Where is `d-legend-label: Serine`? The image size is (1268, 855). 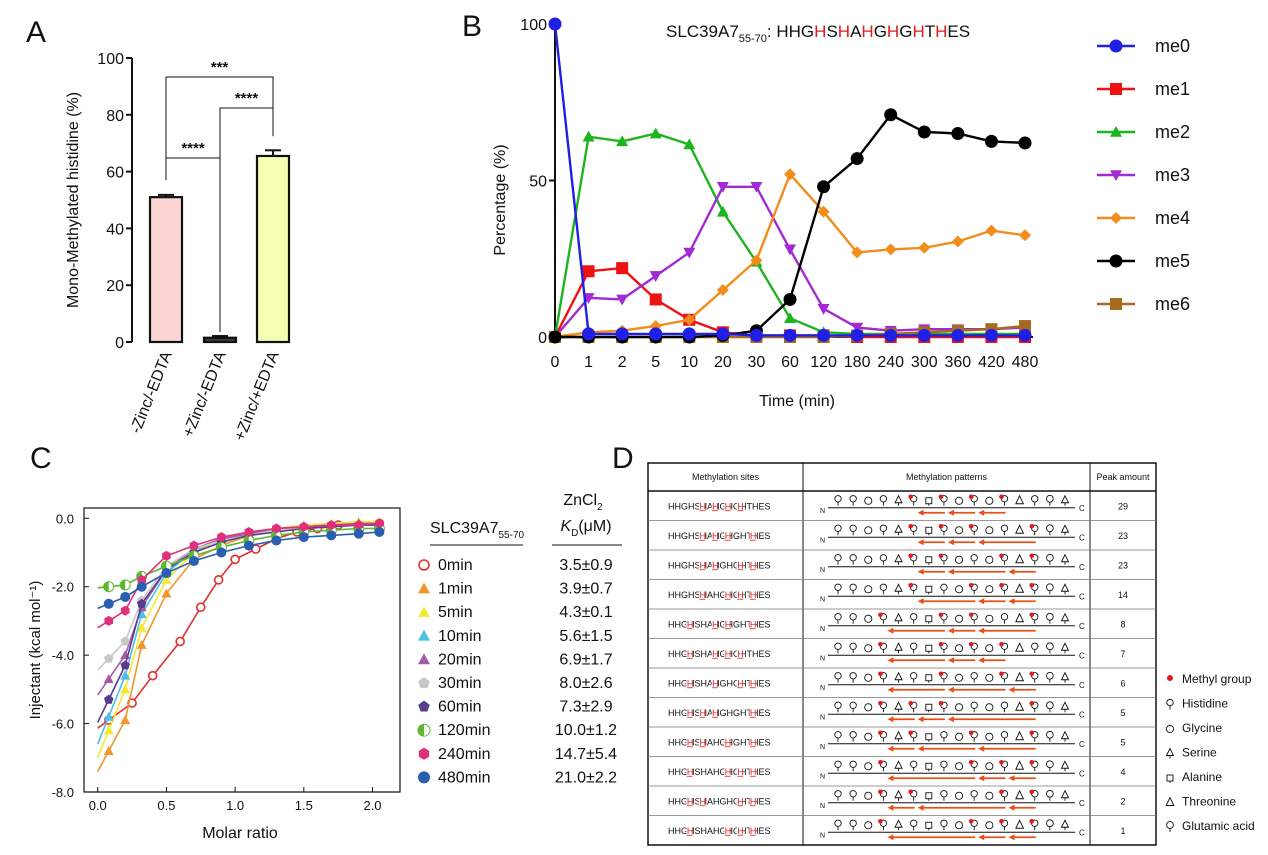 d-legend-label: Serine is located at coordinates (1199, 753).